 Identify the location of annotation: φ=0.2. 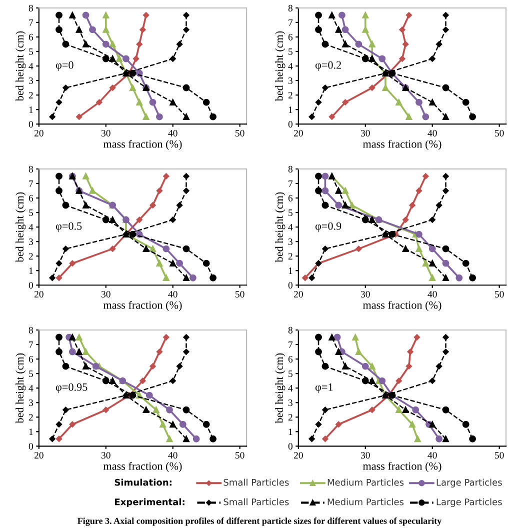
(328, 66).